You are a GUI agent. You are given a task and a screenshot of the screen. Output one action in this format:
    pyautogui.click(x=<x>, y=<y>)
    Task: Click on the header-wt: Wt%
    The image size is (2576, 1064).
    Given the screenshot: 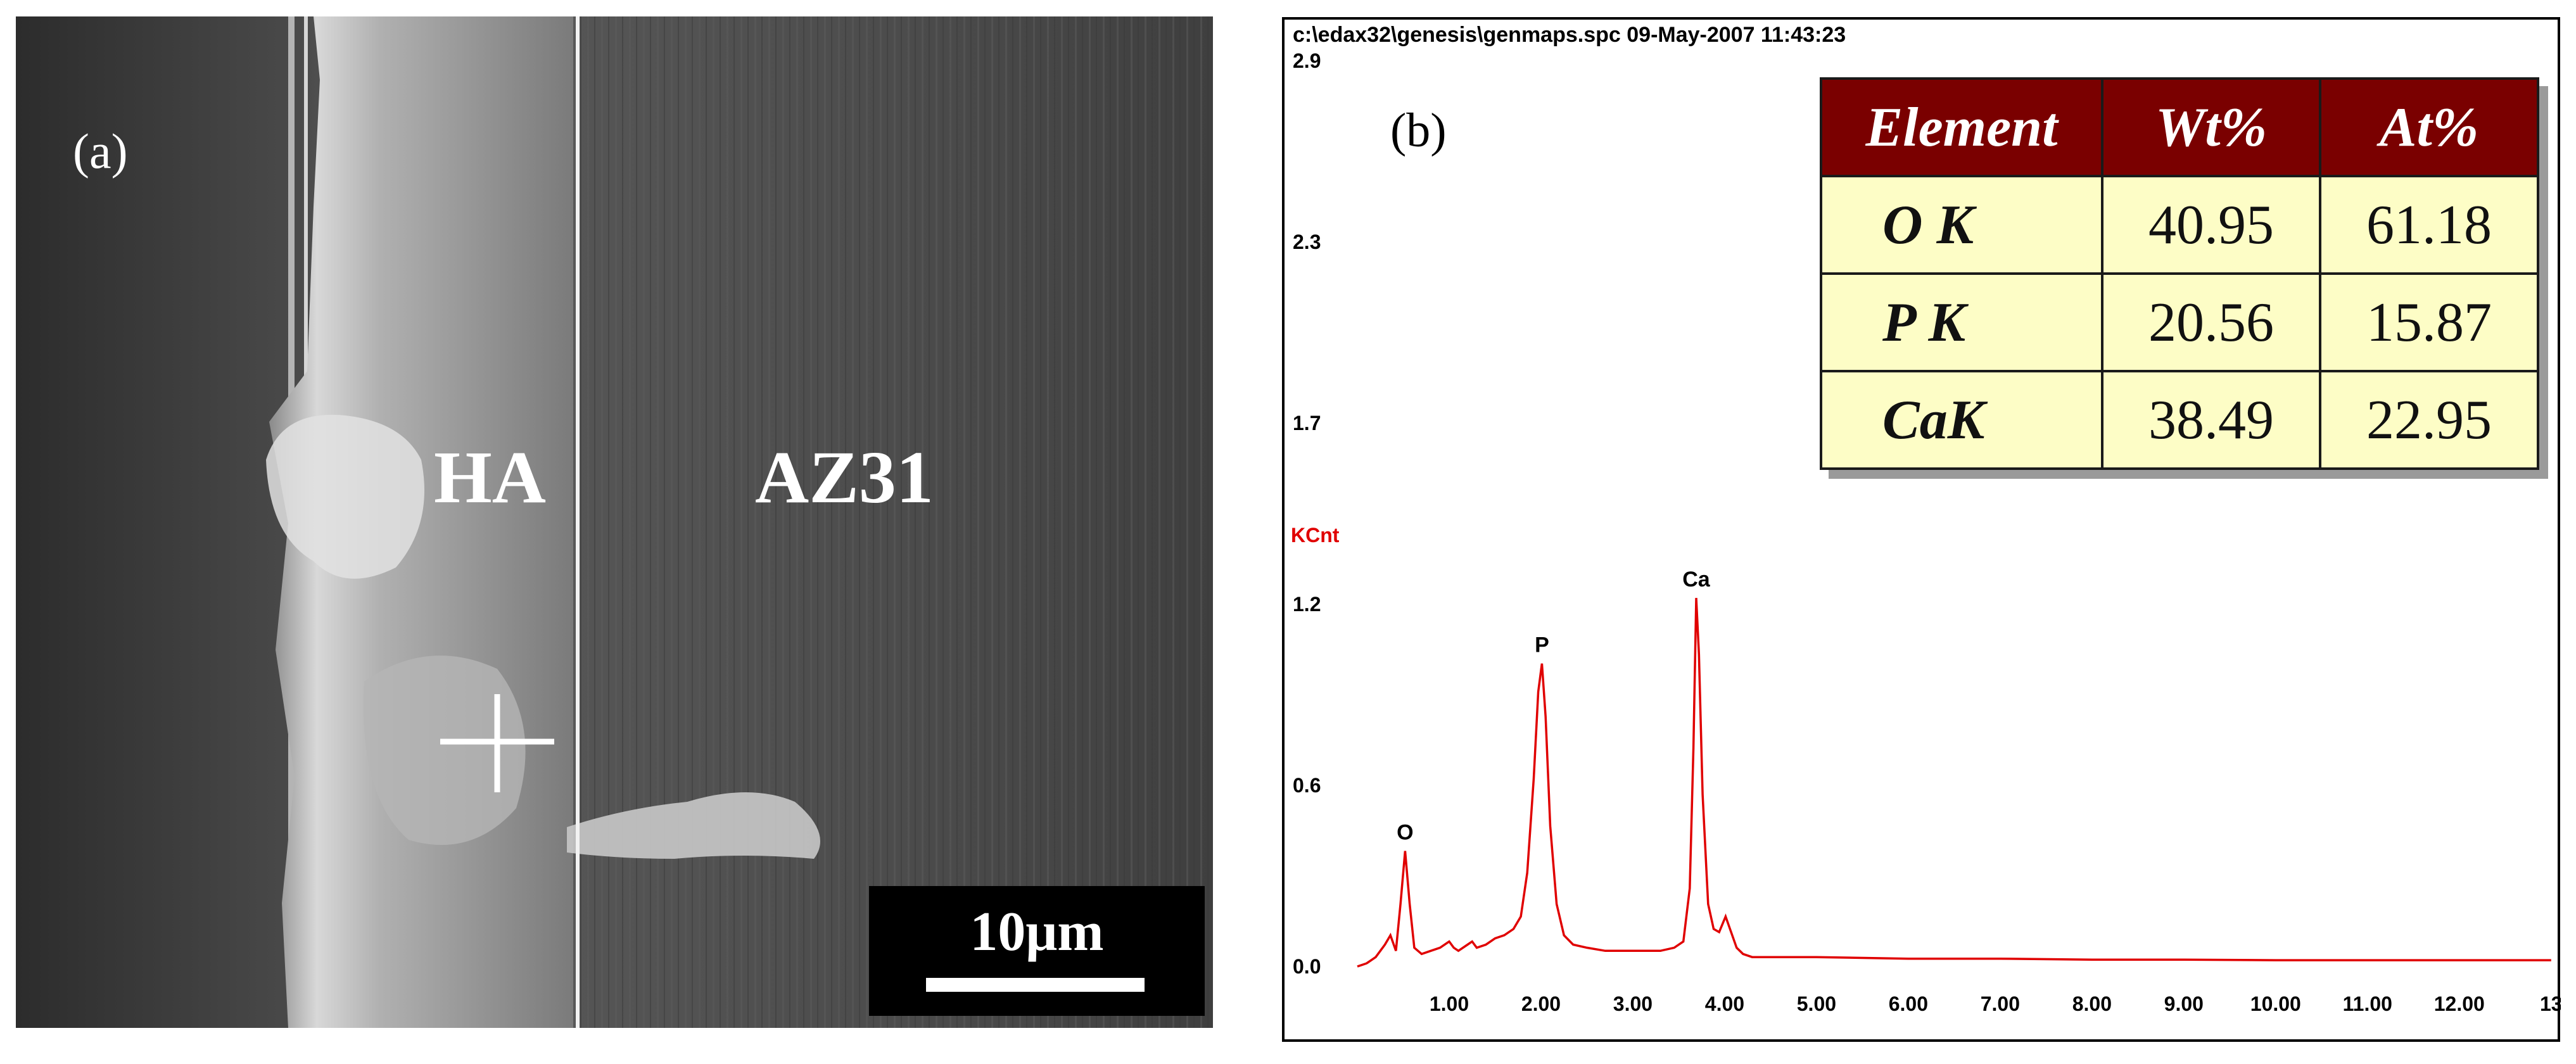 What is the action you would take?
    pyautogui.click(x=2211, y=127)
    